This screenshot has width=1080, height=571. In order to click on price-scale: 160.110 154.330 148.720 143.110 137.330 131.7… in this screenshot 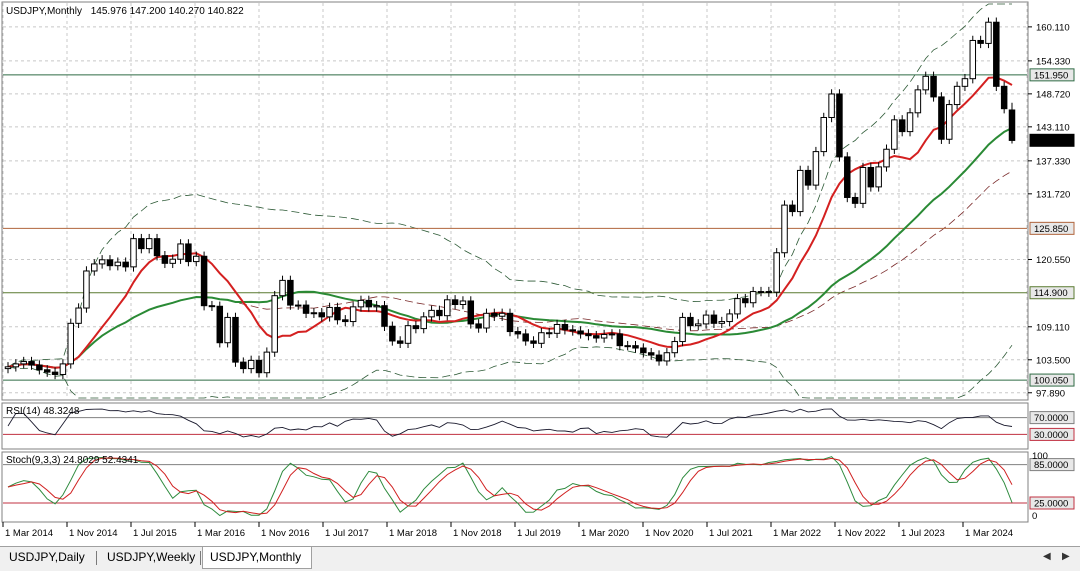, I will do `click(1051, 210)`.